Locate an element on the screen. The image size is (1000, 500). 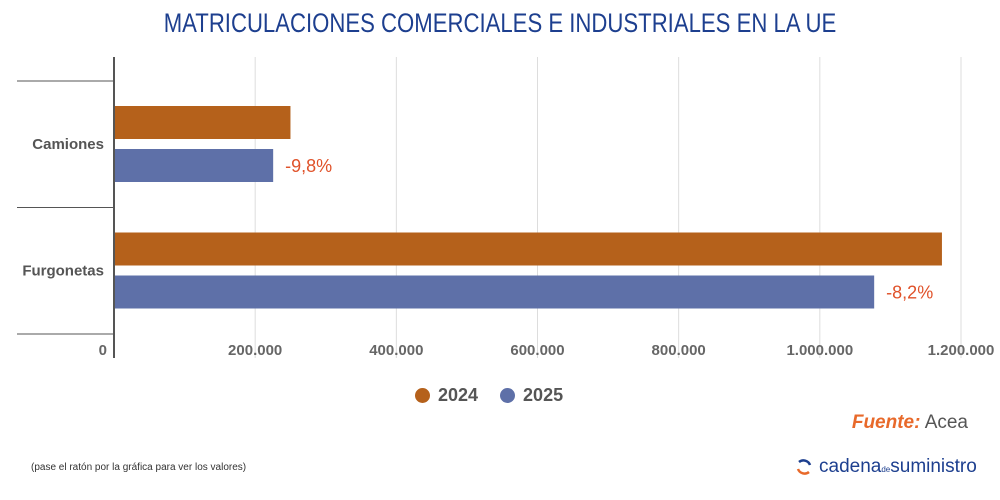
source-value: Acea is located at coordinates (946, 422).